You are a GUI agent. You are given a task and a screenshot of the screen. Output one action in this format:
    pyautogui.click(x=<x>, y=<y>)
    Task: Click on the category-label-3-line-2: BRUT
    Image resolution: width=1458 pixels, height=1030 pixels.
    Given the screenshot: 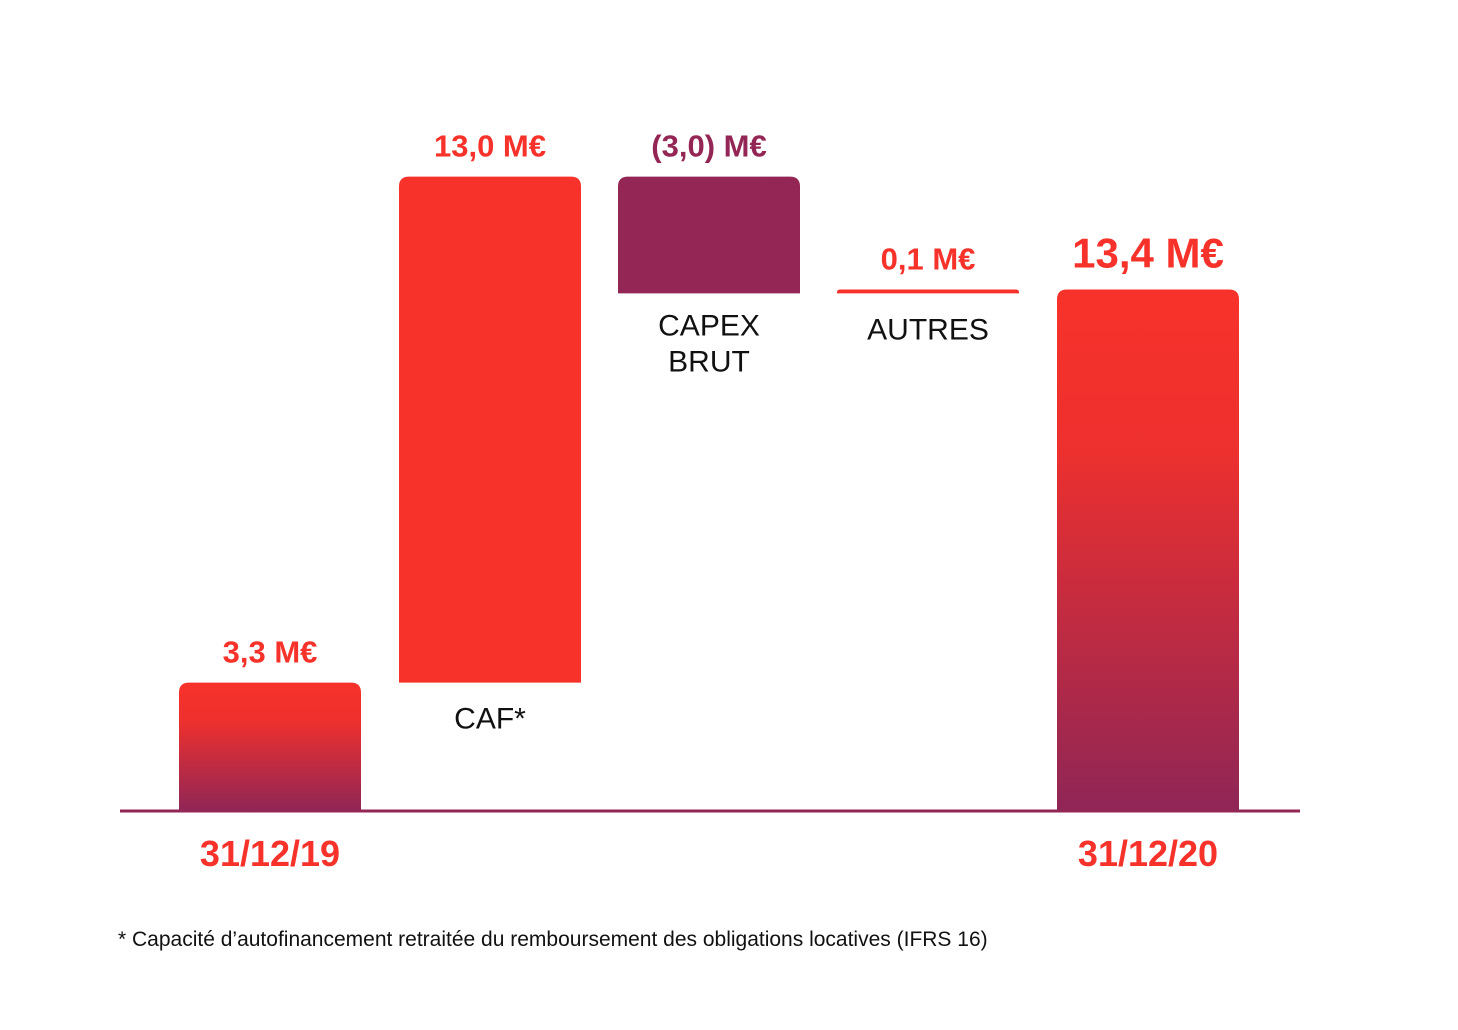 What is the action you would take?
    pyautogui.click(x=709, y=361)
    